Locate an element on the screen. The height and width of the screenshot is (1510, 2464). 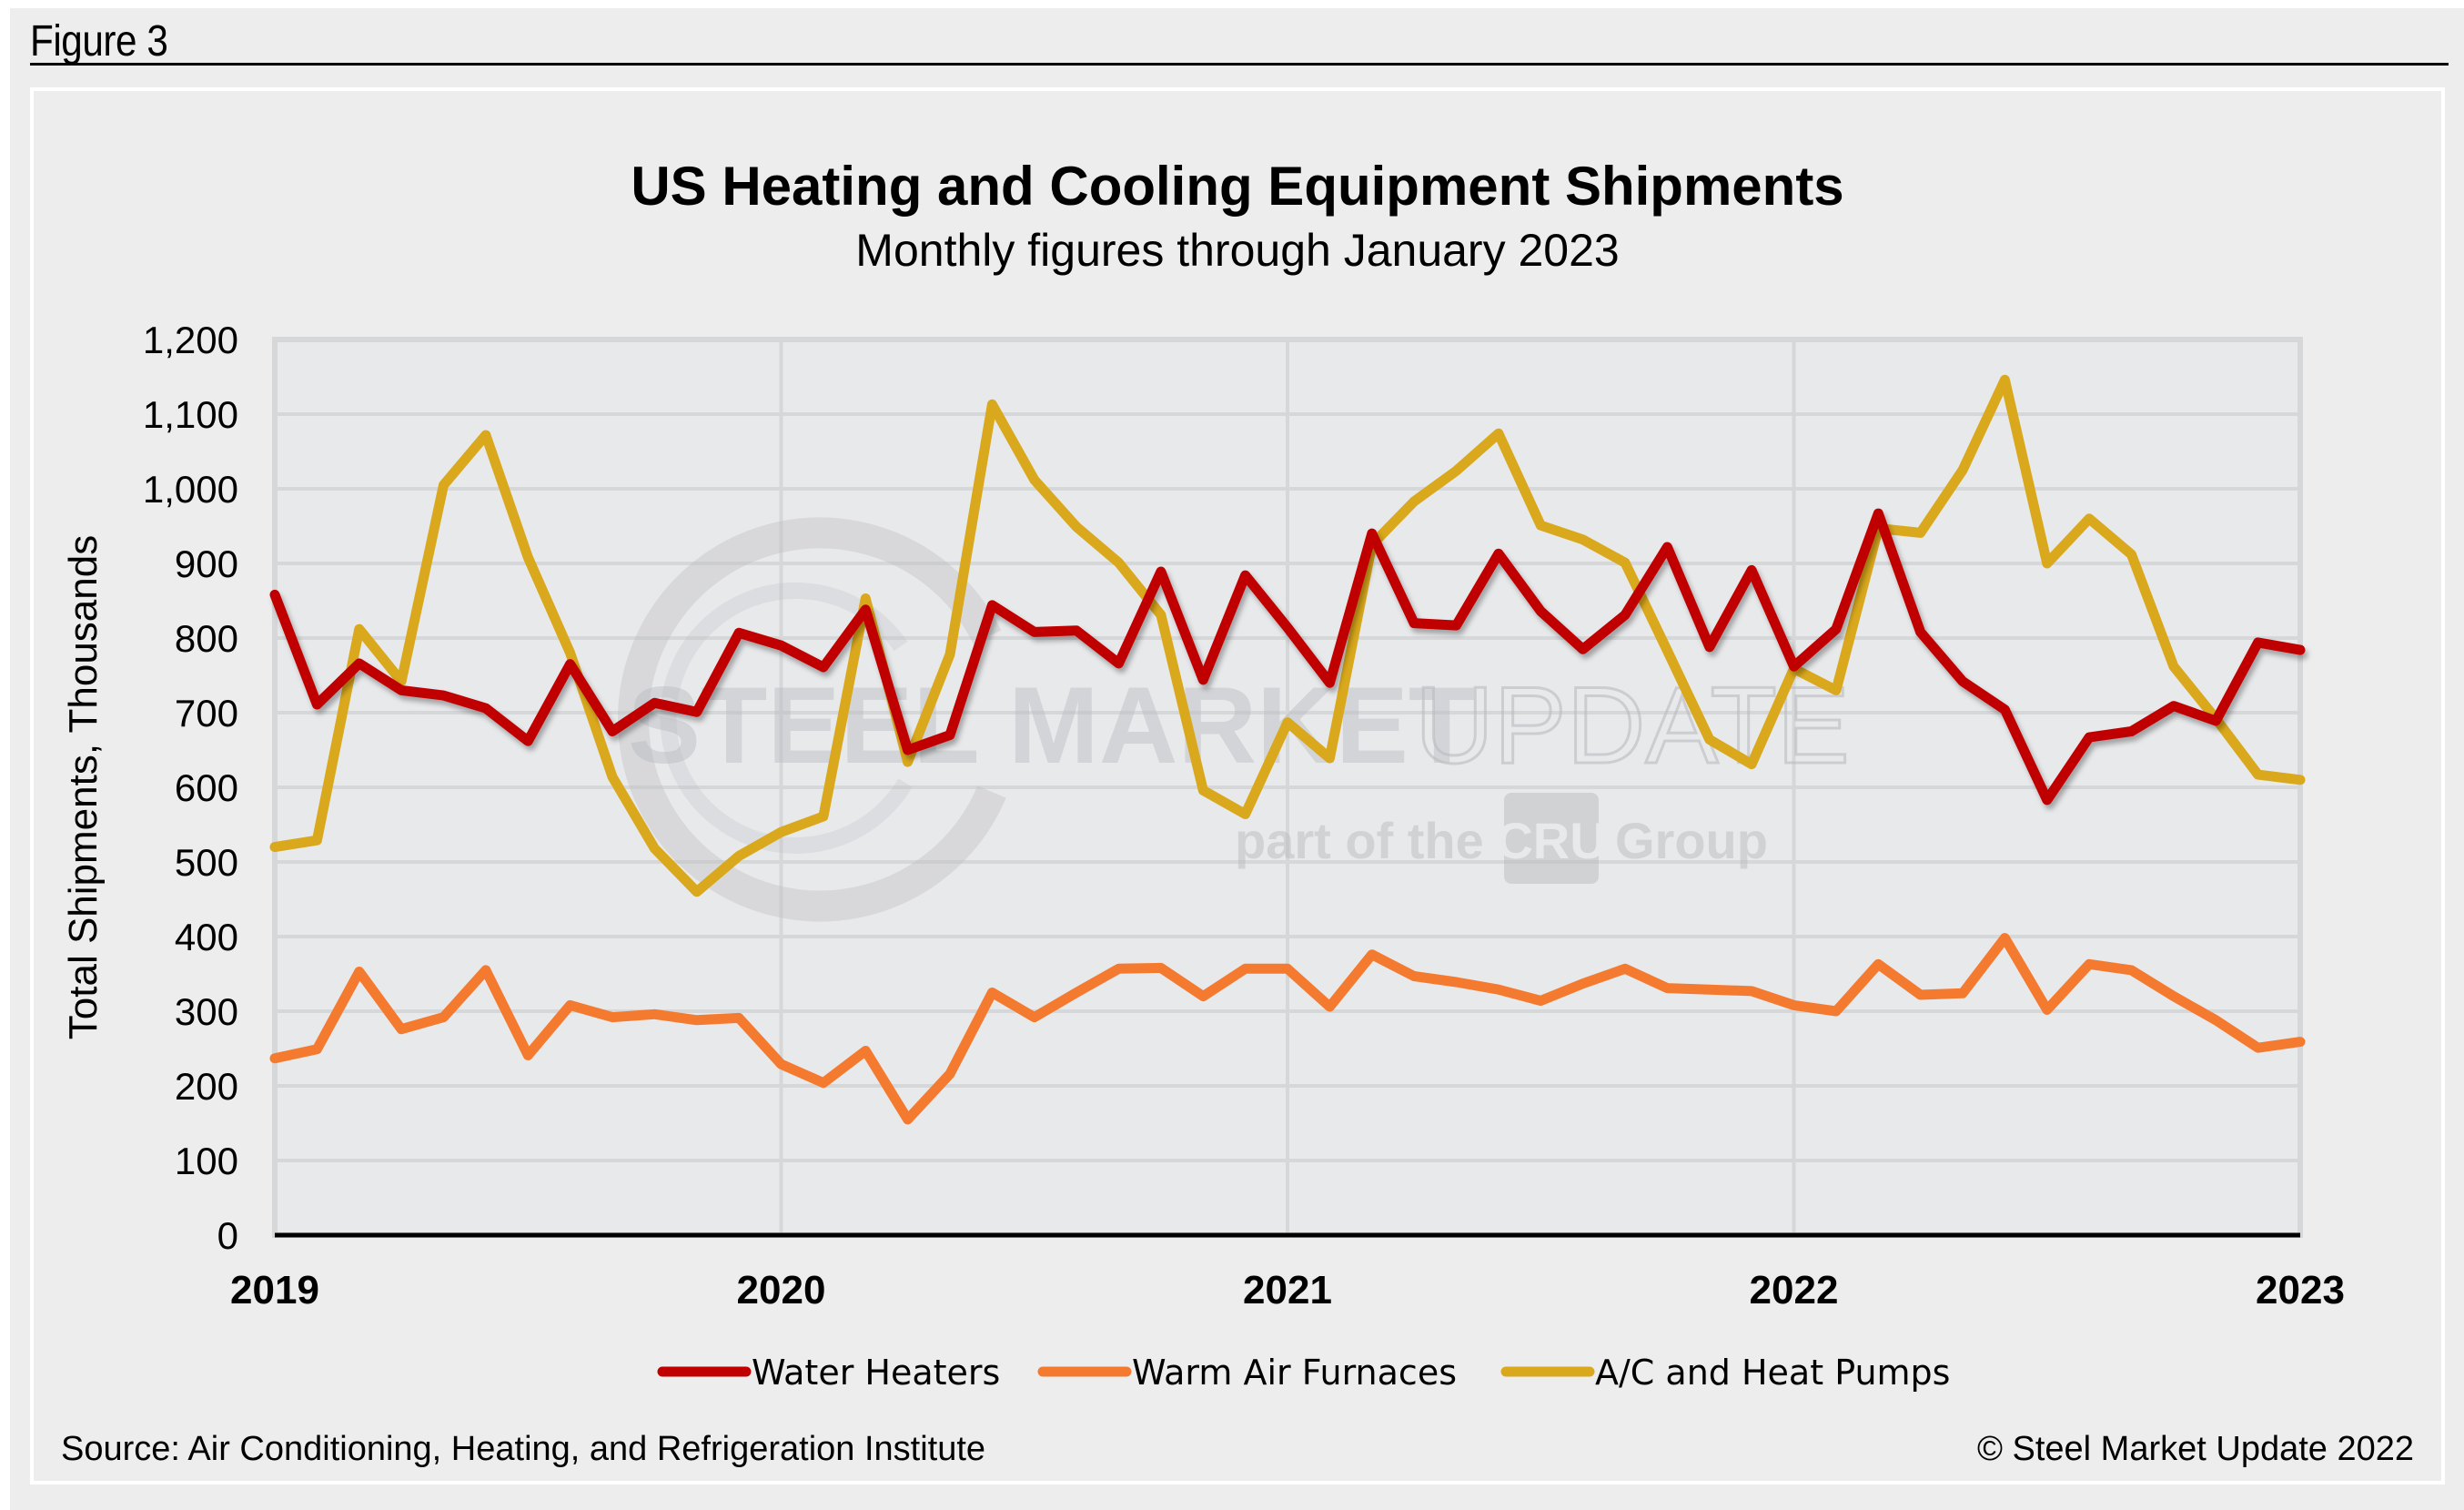
y-axis-label: Total Shipments, Thousands is located at coordinates (83, 787).